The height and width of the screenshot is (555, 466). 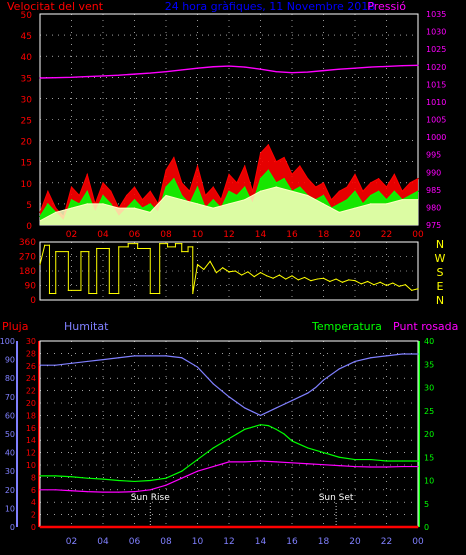 What do you see at coordinates (436, 32) in the screenshot?
I see `right-tick-label: 1030` at bounding box center [436, 32].